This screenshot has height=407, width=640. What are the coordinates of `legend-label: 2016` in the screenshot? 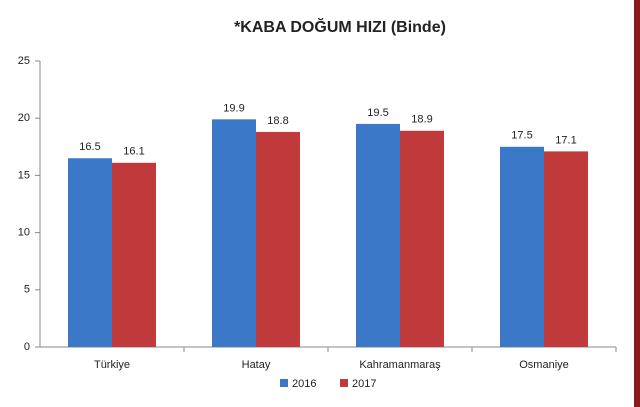 It's located at (304, 384).